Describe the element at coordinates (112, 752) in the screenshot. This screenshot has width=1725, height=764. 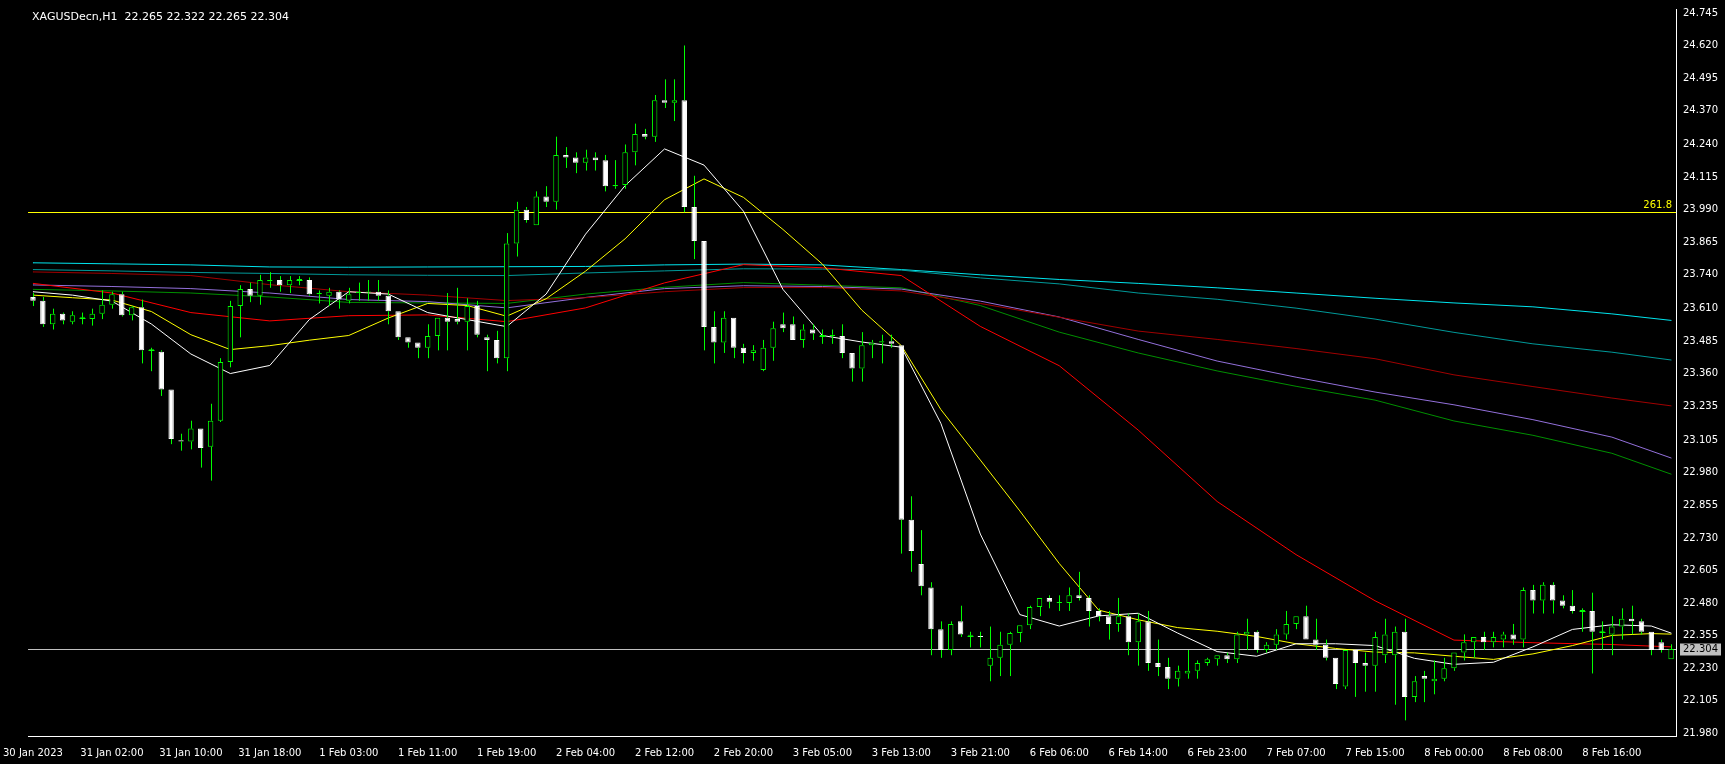
I see `x-tick-label: 31 Jan 02:00` at that location.